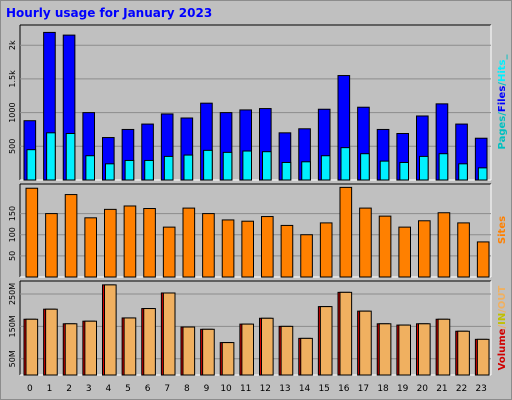  What do you see at coordinates (403, 389) in the screenshot?
I see `hour-label-19: 19` at bounding box center [403, 389].